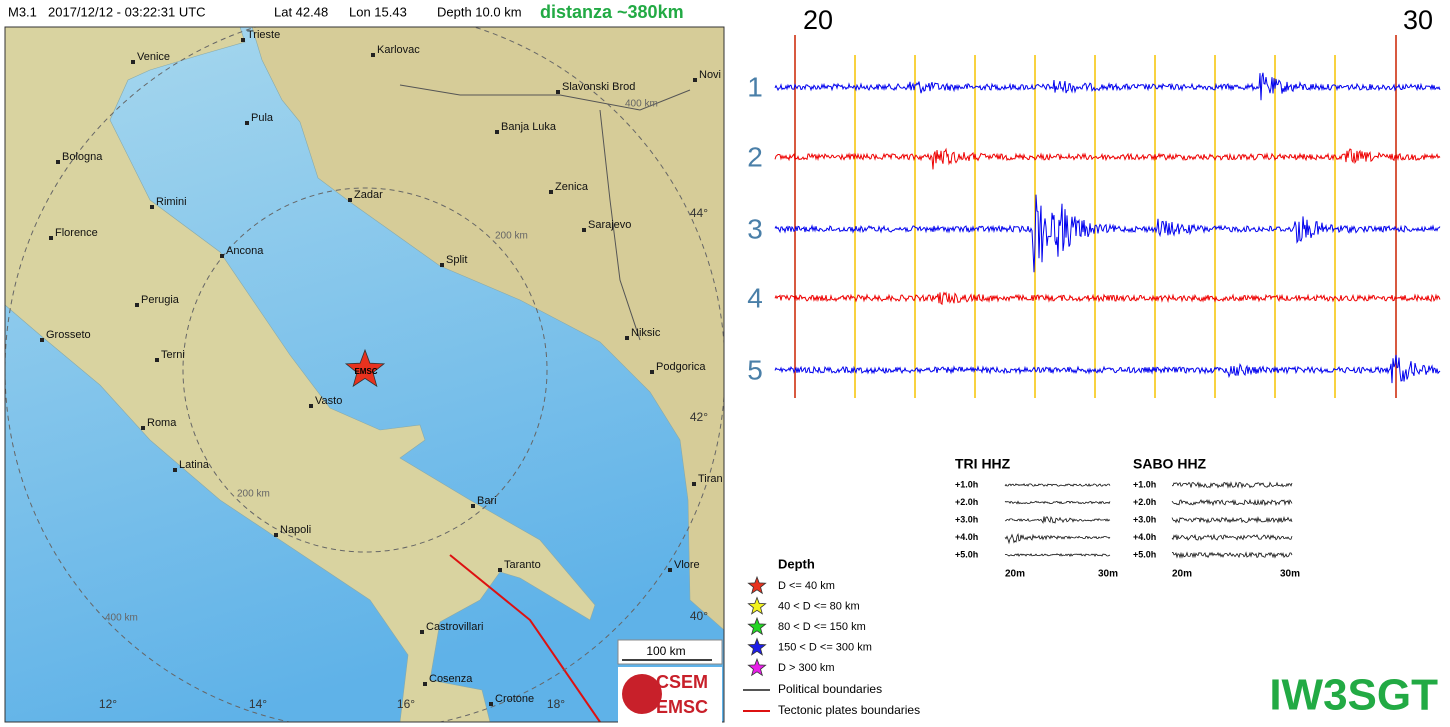 The height and width of the screenshot is (727, 1450). I want to click on legend-label: 80 < D <= 150 km, so click(822, 627).